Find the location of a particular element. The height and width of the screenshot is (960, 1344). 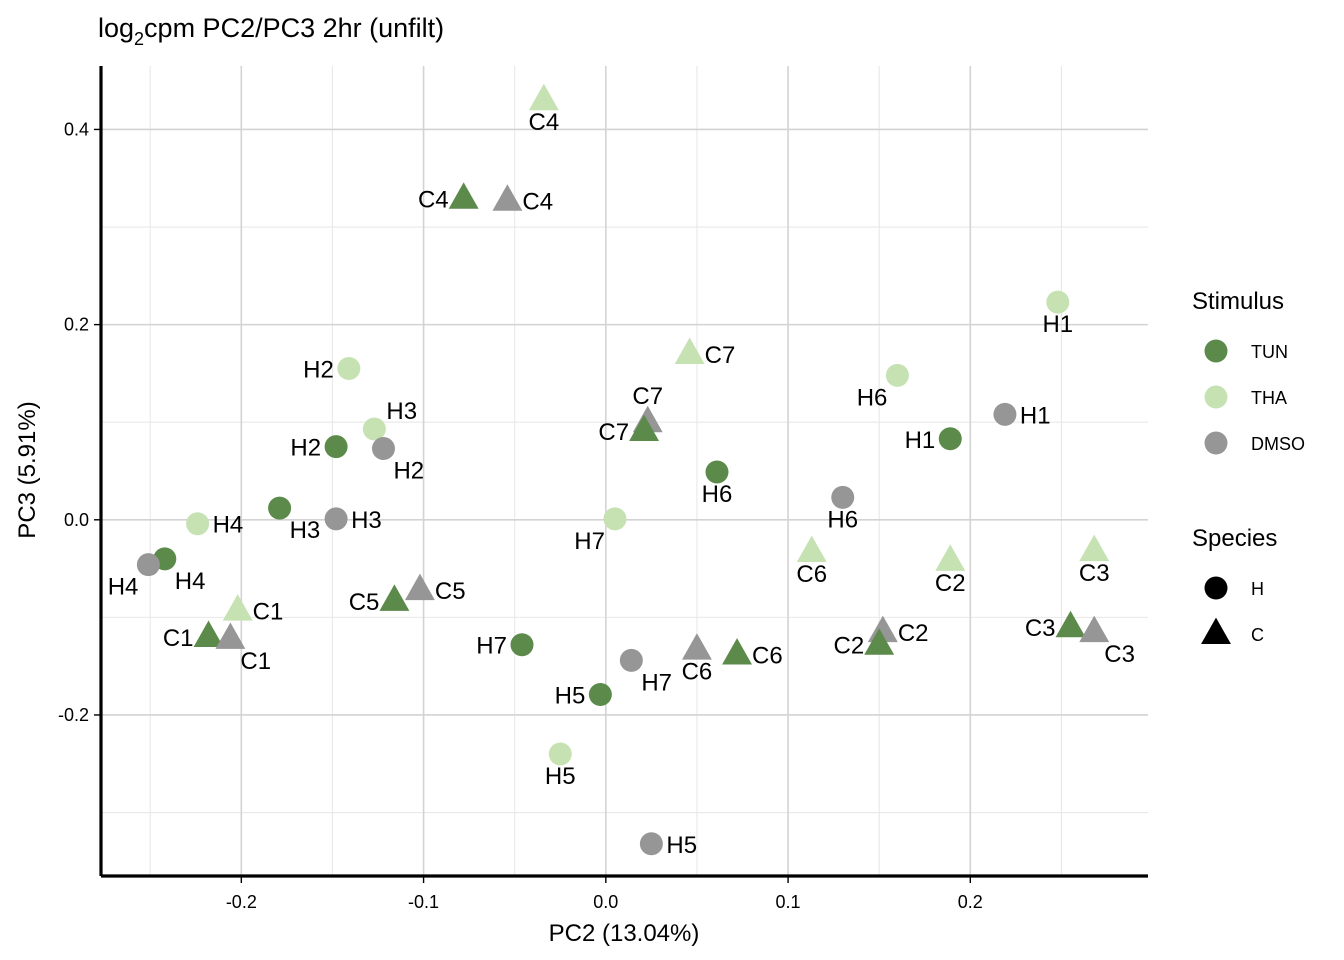

point-dmso-h3 is located at coordinates (336, 519).